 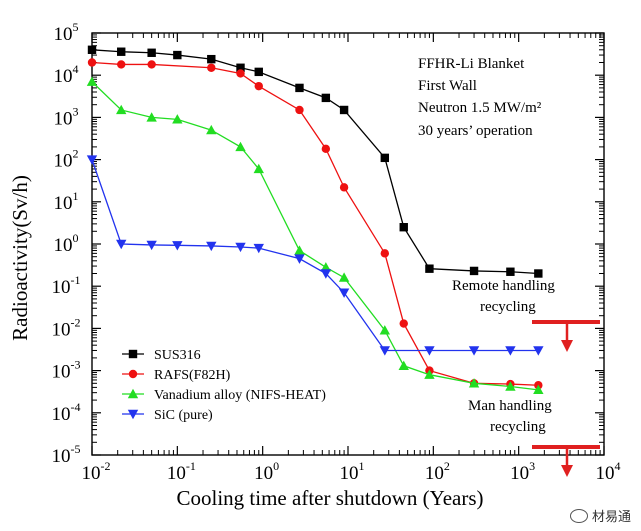 What do you see at coordinates (522, 471) in the screenshot?
I see `x-tick-label: 10³` at bounding box center [522, 471].